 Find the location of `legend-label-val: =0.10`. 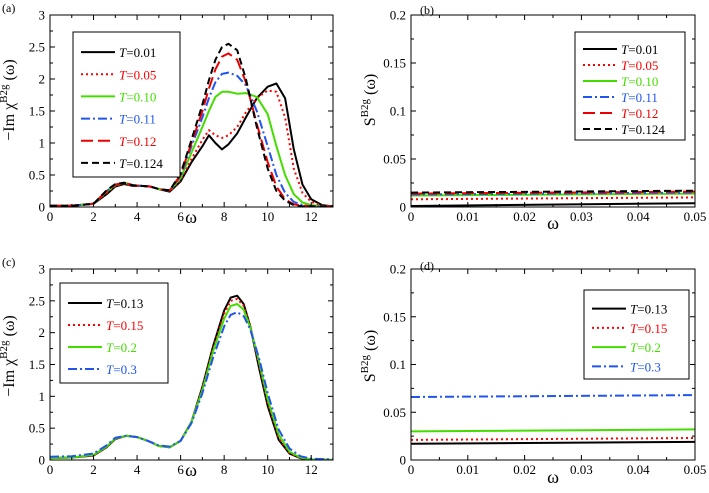

legend-label-val: =0.10 is located at coordinates (141, 96).